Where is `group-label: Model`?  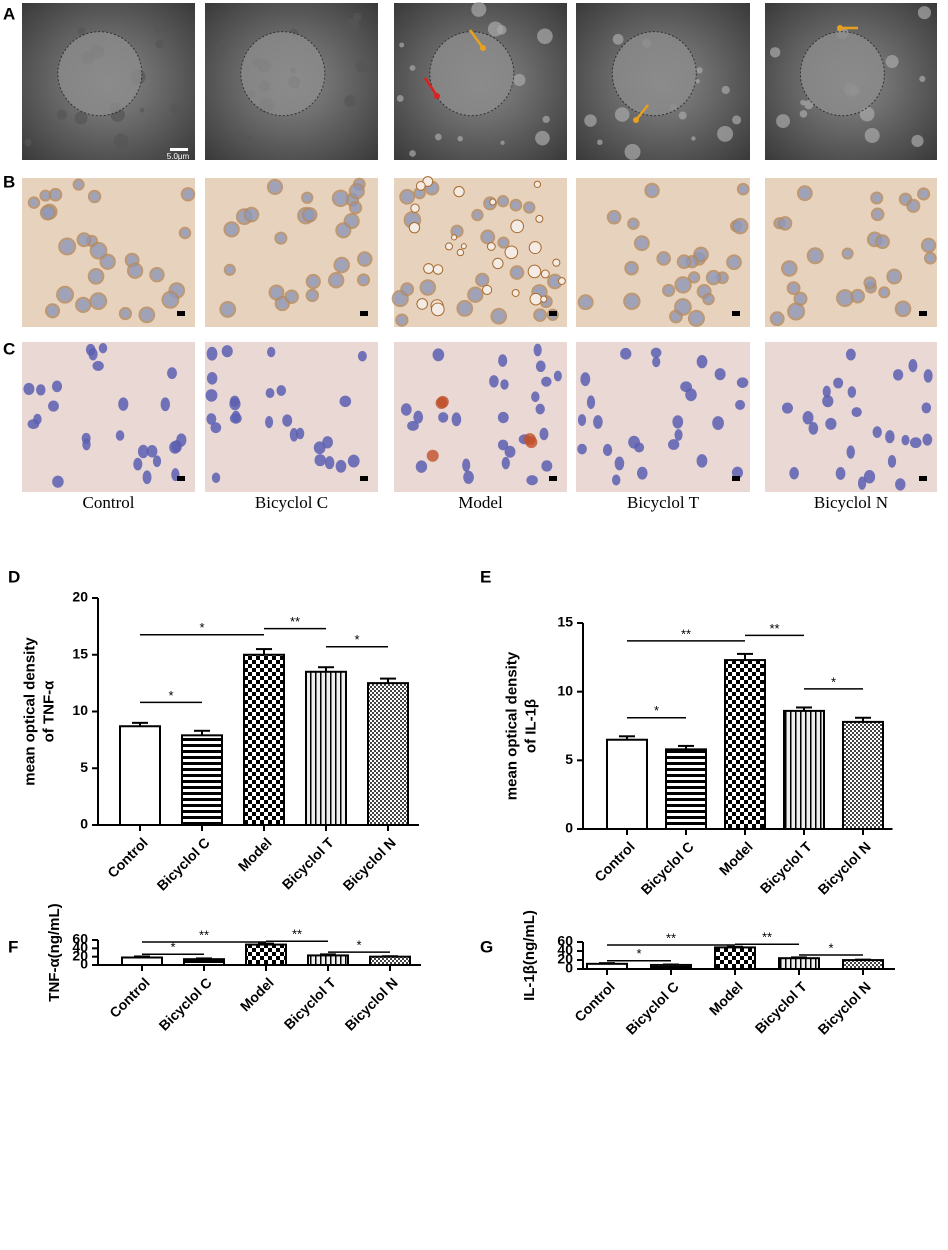 group-label: Model is located at coordinates (480, 502).